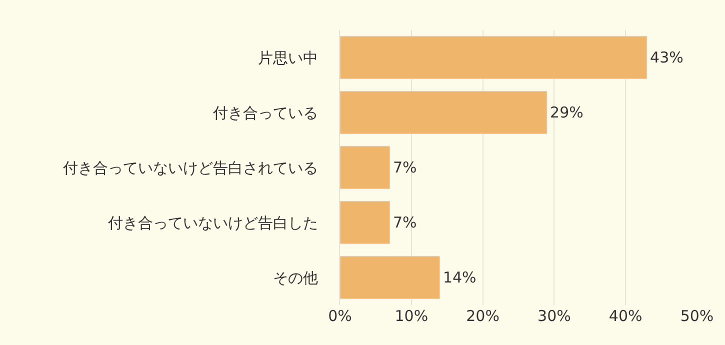 This screenshot has height=345, width=725. I want to click on y-tick-label: 付き合っている, so click(265, 113).